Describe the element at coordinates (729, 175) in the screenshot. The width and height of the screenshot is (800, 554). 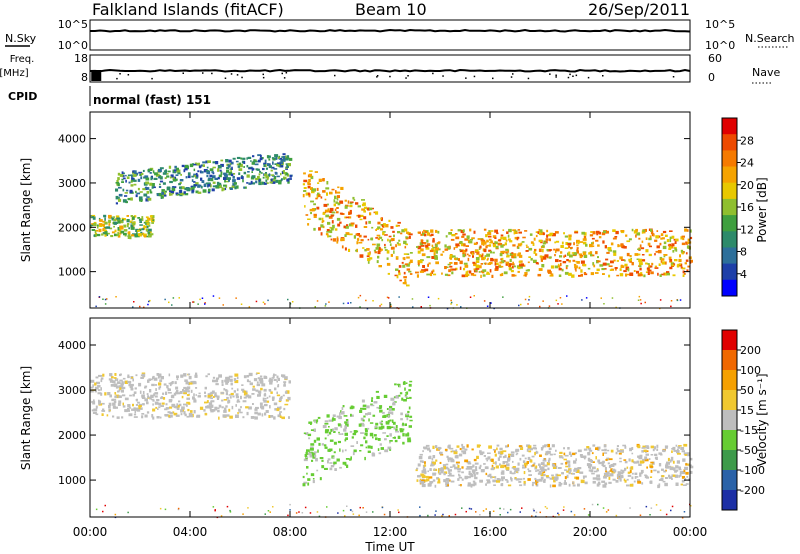
I see `colorbar-segment` at that location.